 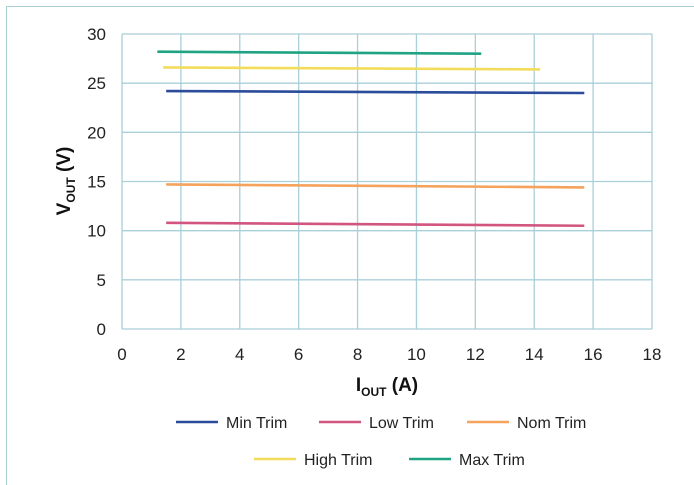 What do you see at coordinates (64, 208) in the screenshot?
I see `y-axis-title-main: V` at bounding box center [64, 208].